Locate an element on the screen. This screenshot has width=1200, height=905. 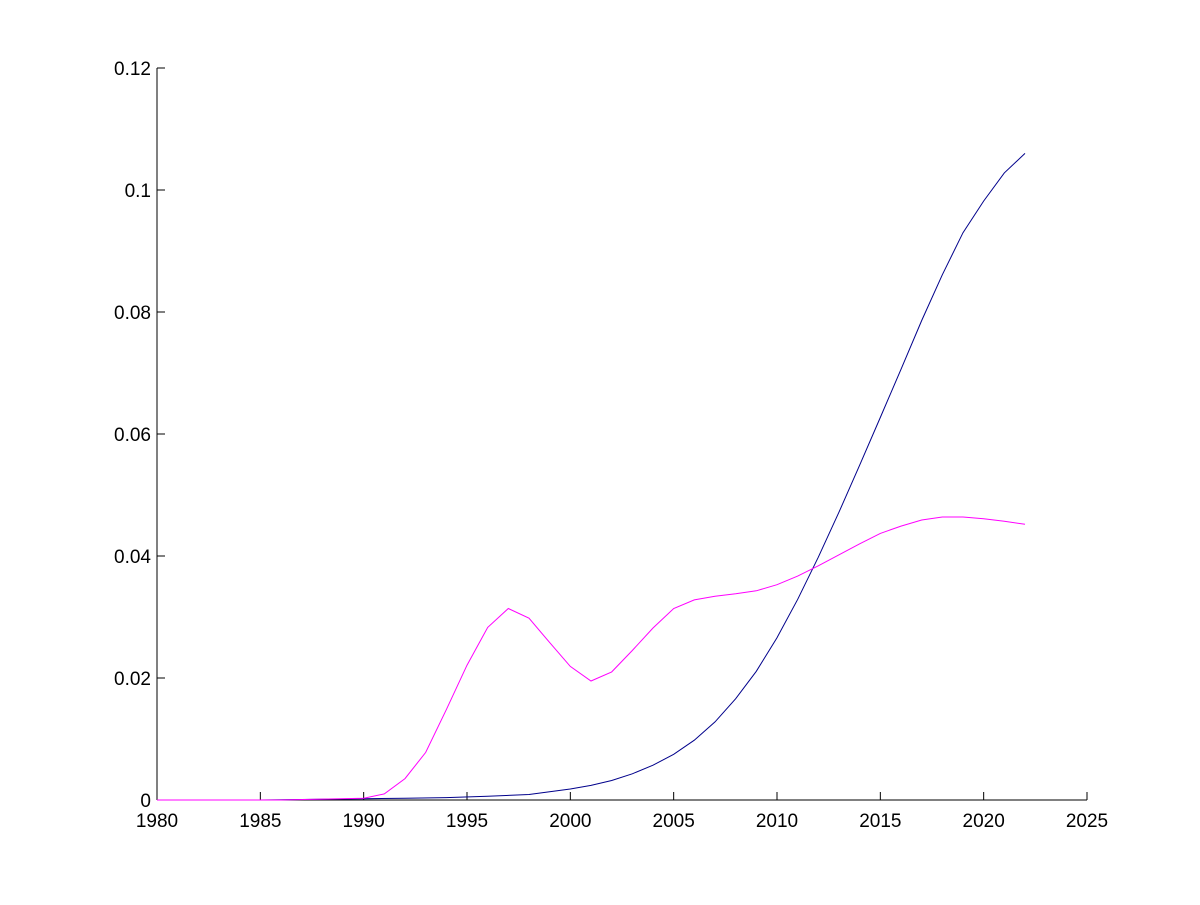
y-tick-label: 0.04 is located at coordinates (132, 557).